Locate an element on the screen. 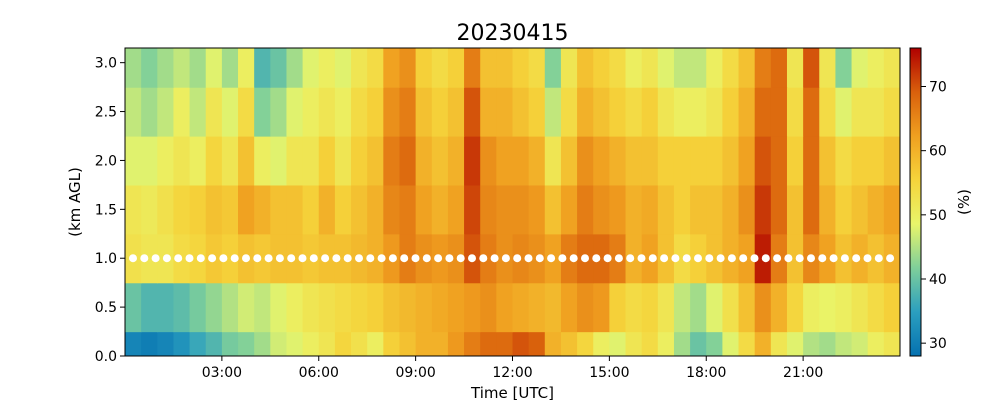 This screenshot has width=1000, height=400. y-tick-label: 0.5 is located at coordinates (106, 308).